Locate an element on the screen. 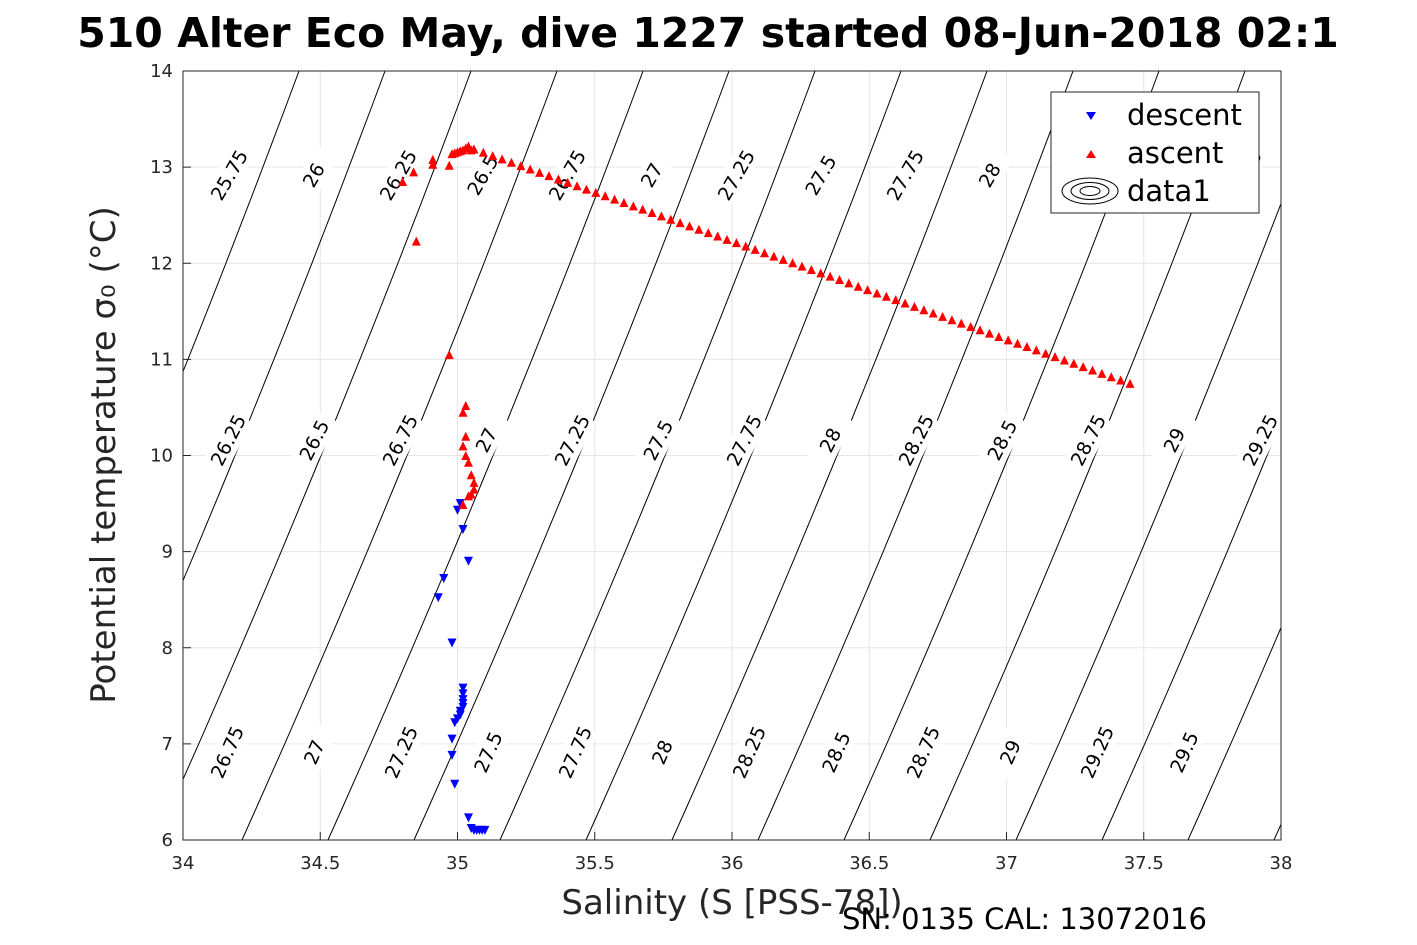 The height and width of the screenshot is (945, 1417). y-tick-label-8: 14 is located at coordinates (161, 71).